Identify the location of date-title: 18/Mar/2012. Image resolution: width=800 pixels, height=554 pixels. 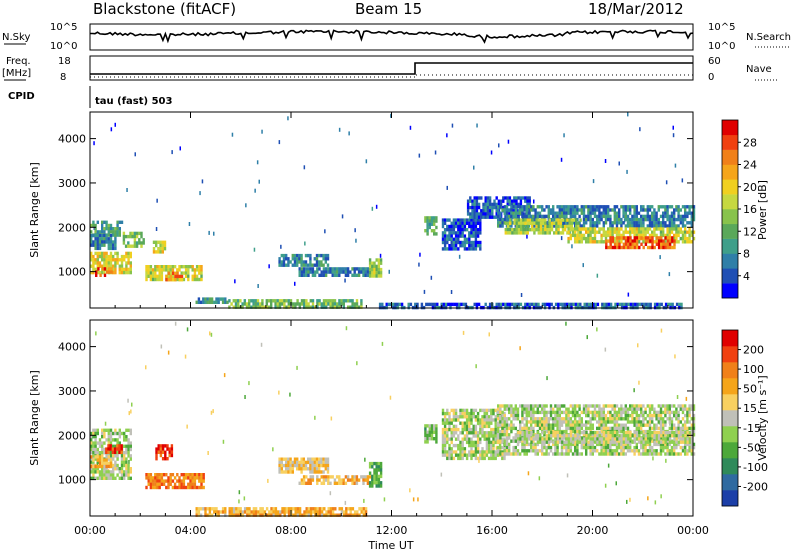
(636, 9).